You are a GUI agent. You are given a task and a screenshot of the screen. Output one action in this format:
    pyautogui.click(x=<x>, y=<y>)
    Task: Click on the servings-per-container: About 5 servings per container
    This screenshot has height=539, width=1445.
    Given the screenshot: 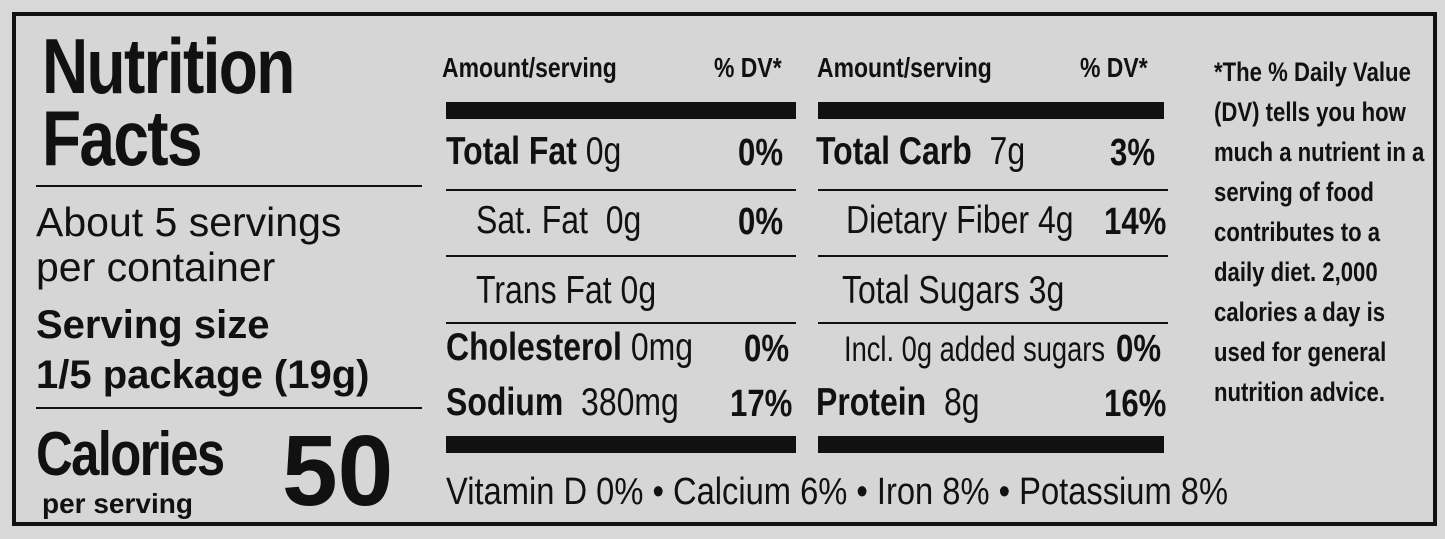 What is the action you would take?
    pyautogui.click(x=188, y=245)
    